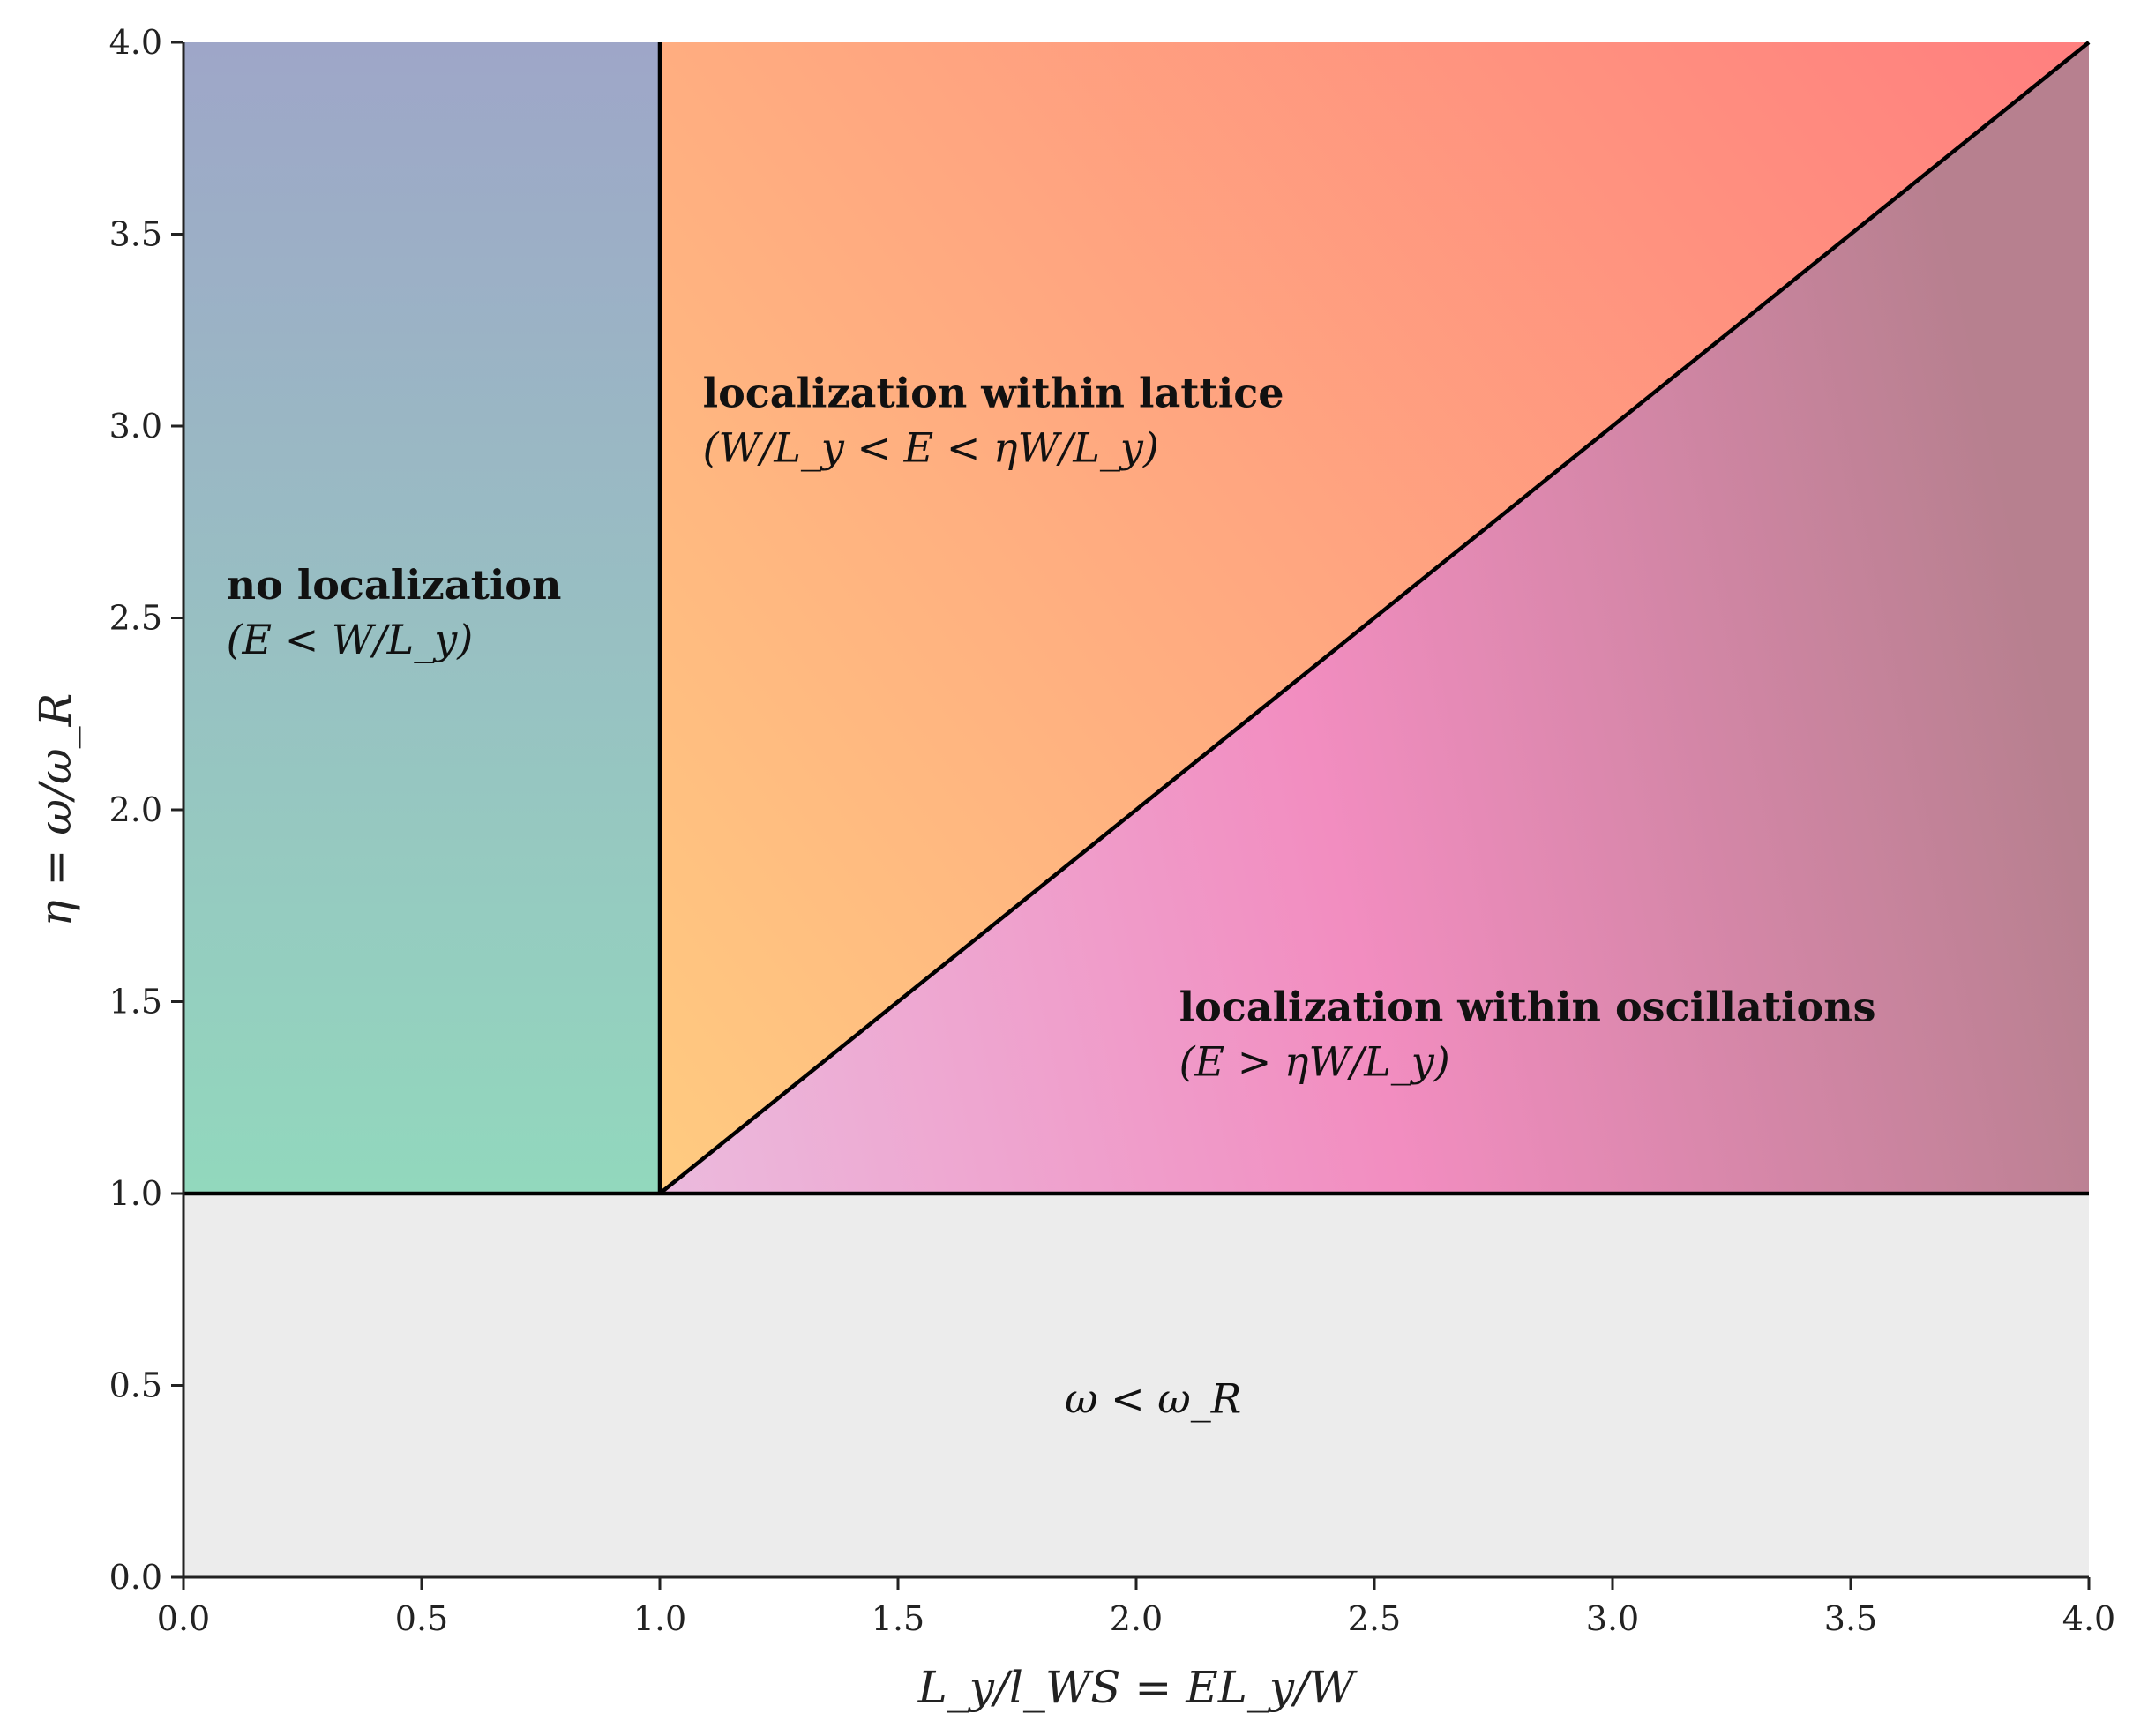 The width and height of the screenshot is (2133, 1736). I want to click on annotation-lattice-title: localization within lattice, so click(994, 392).